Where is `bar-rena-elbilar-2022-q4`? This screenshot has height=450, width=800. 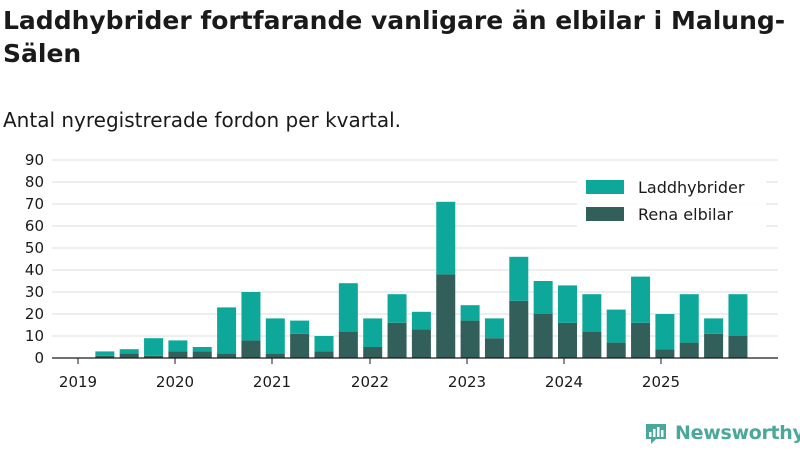 bar-rena-elbilar-2022-q4 is located at coordinates (446, 316).